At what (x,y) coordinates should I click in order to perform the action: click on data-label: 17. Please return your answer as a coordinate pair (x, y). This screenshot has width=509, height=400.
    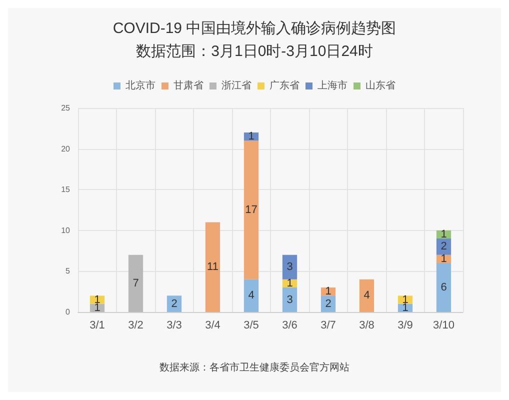
    Looking at the image, I should click on (251, 210).